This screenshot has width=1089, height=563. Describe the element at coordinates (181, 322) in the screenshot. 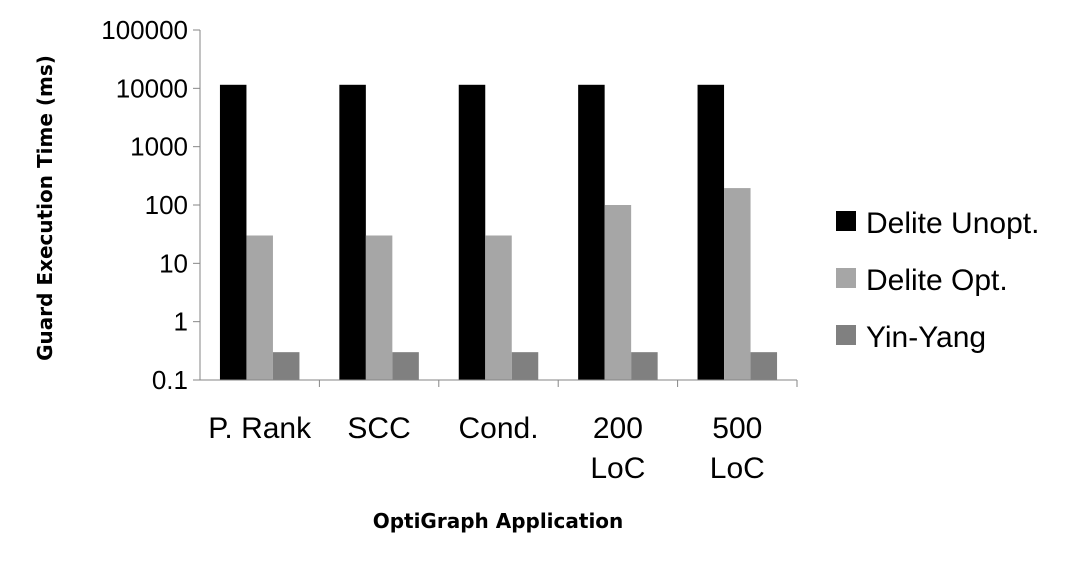

I see `y-tick-label: 1` at that location.